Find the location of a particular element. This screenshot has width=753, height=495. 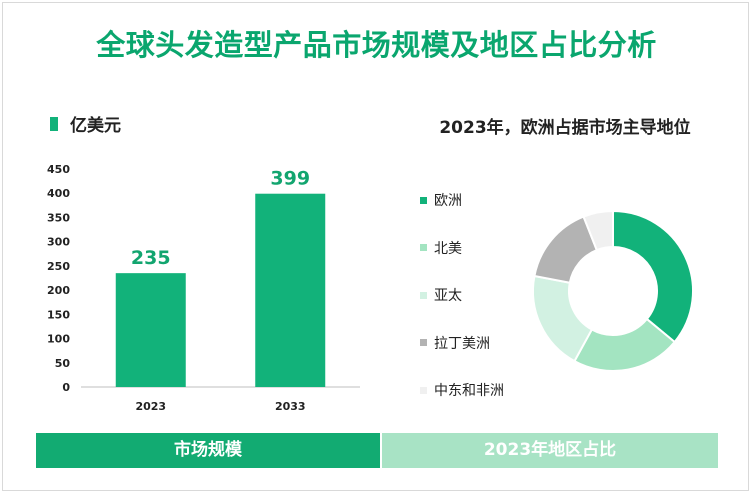

bar-2033 is located at coordinates (290, 290).